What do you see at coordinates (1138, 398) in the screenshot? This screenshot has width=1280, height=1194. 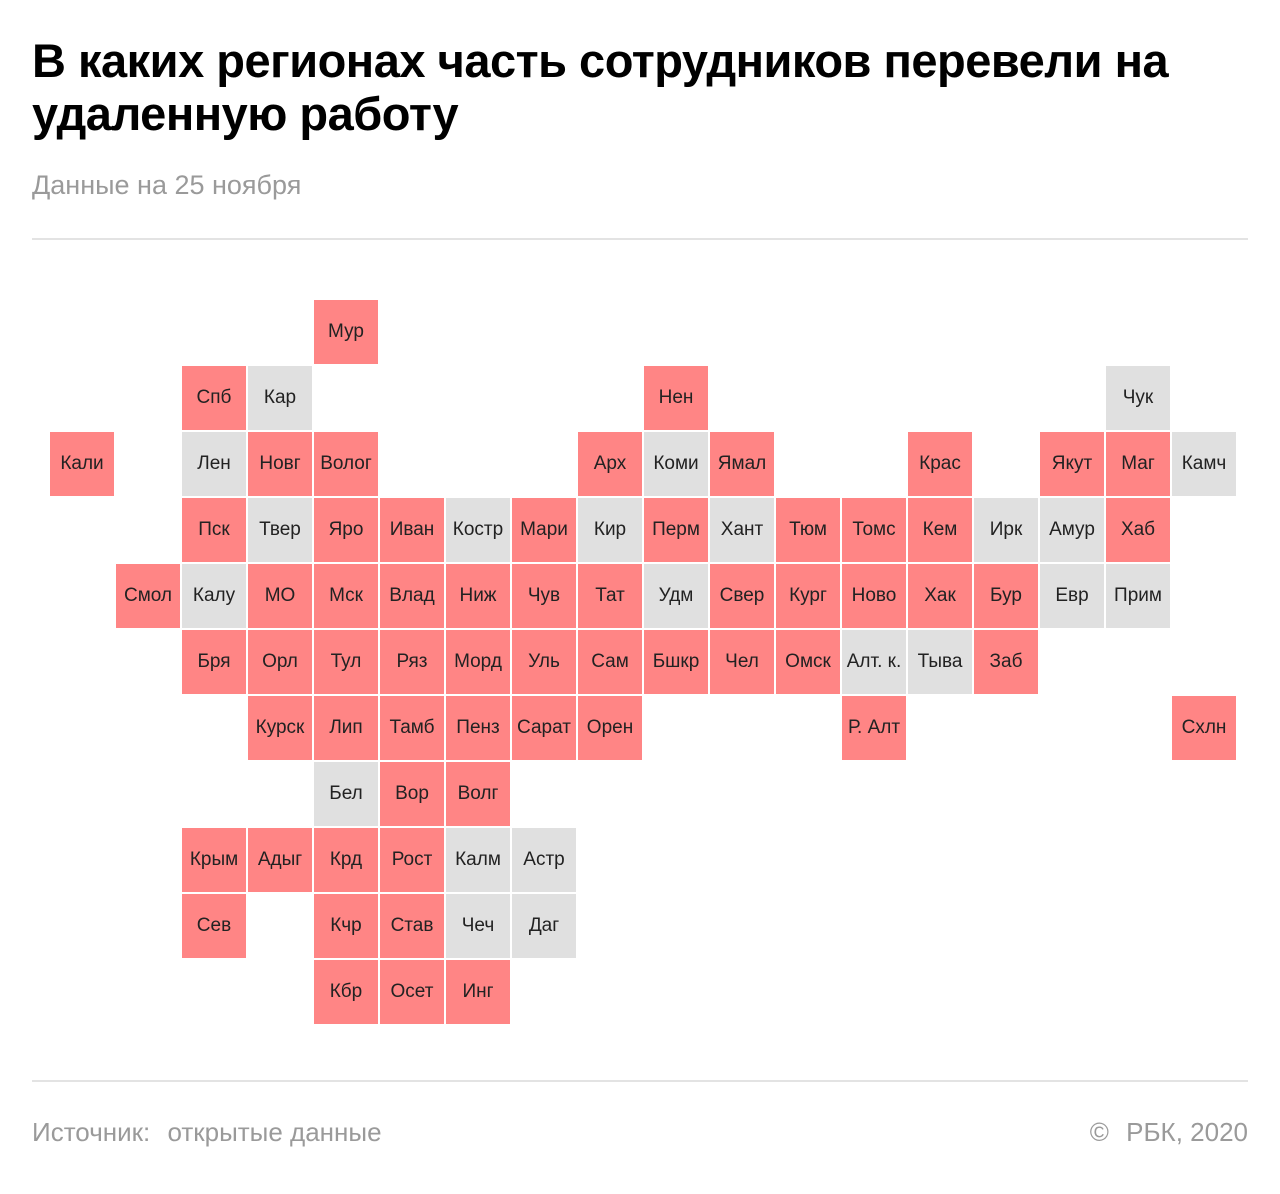 I see `region-tile: Чук` at bounding box center [1138, 398].